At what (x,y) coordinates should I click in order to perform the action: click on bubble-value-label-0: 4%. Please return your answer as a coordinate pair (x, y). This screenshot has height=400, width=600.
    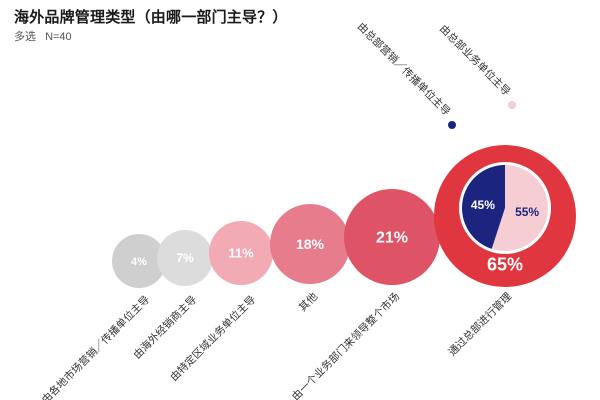
    Looking at the image, I should click on (139, 262).